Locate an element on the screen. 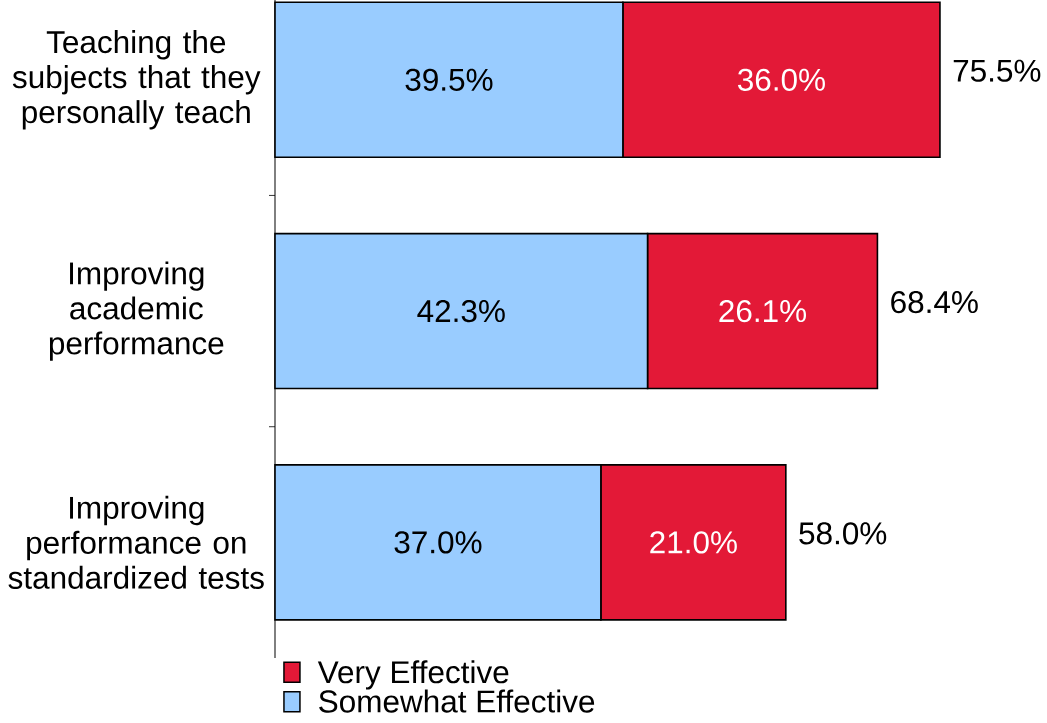  data-label: 39.5% is located at coordinates (449, 79).